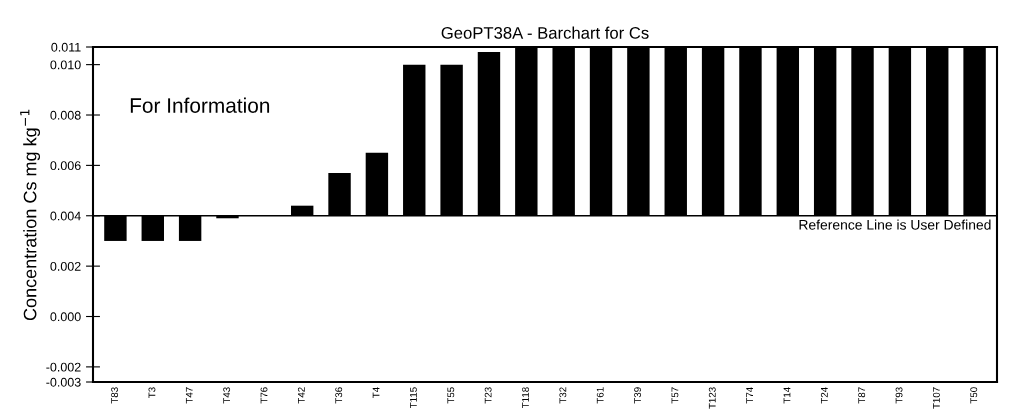 Image resolution: width=1012 pixels, height=414 pixels. What do you see at coordinates (451, 395) in the screenshot?
I see `x-tick-label: T55` at bounding box center [451, 395].